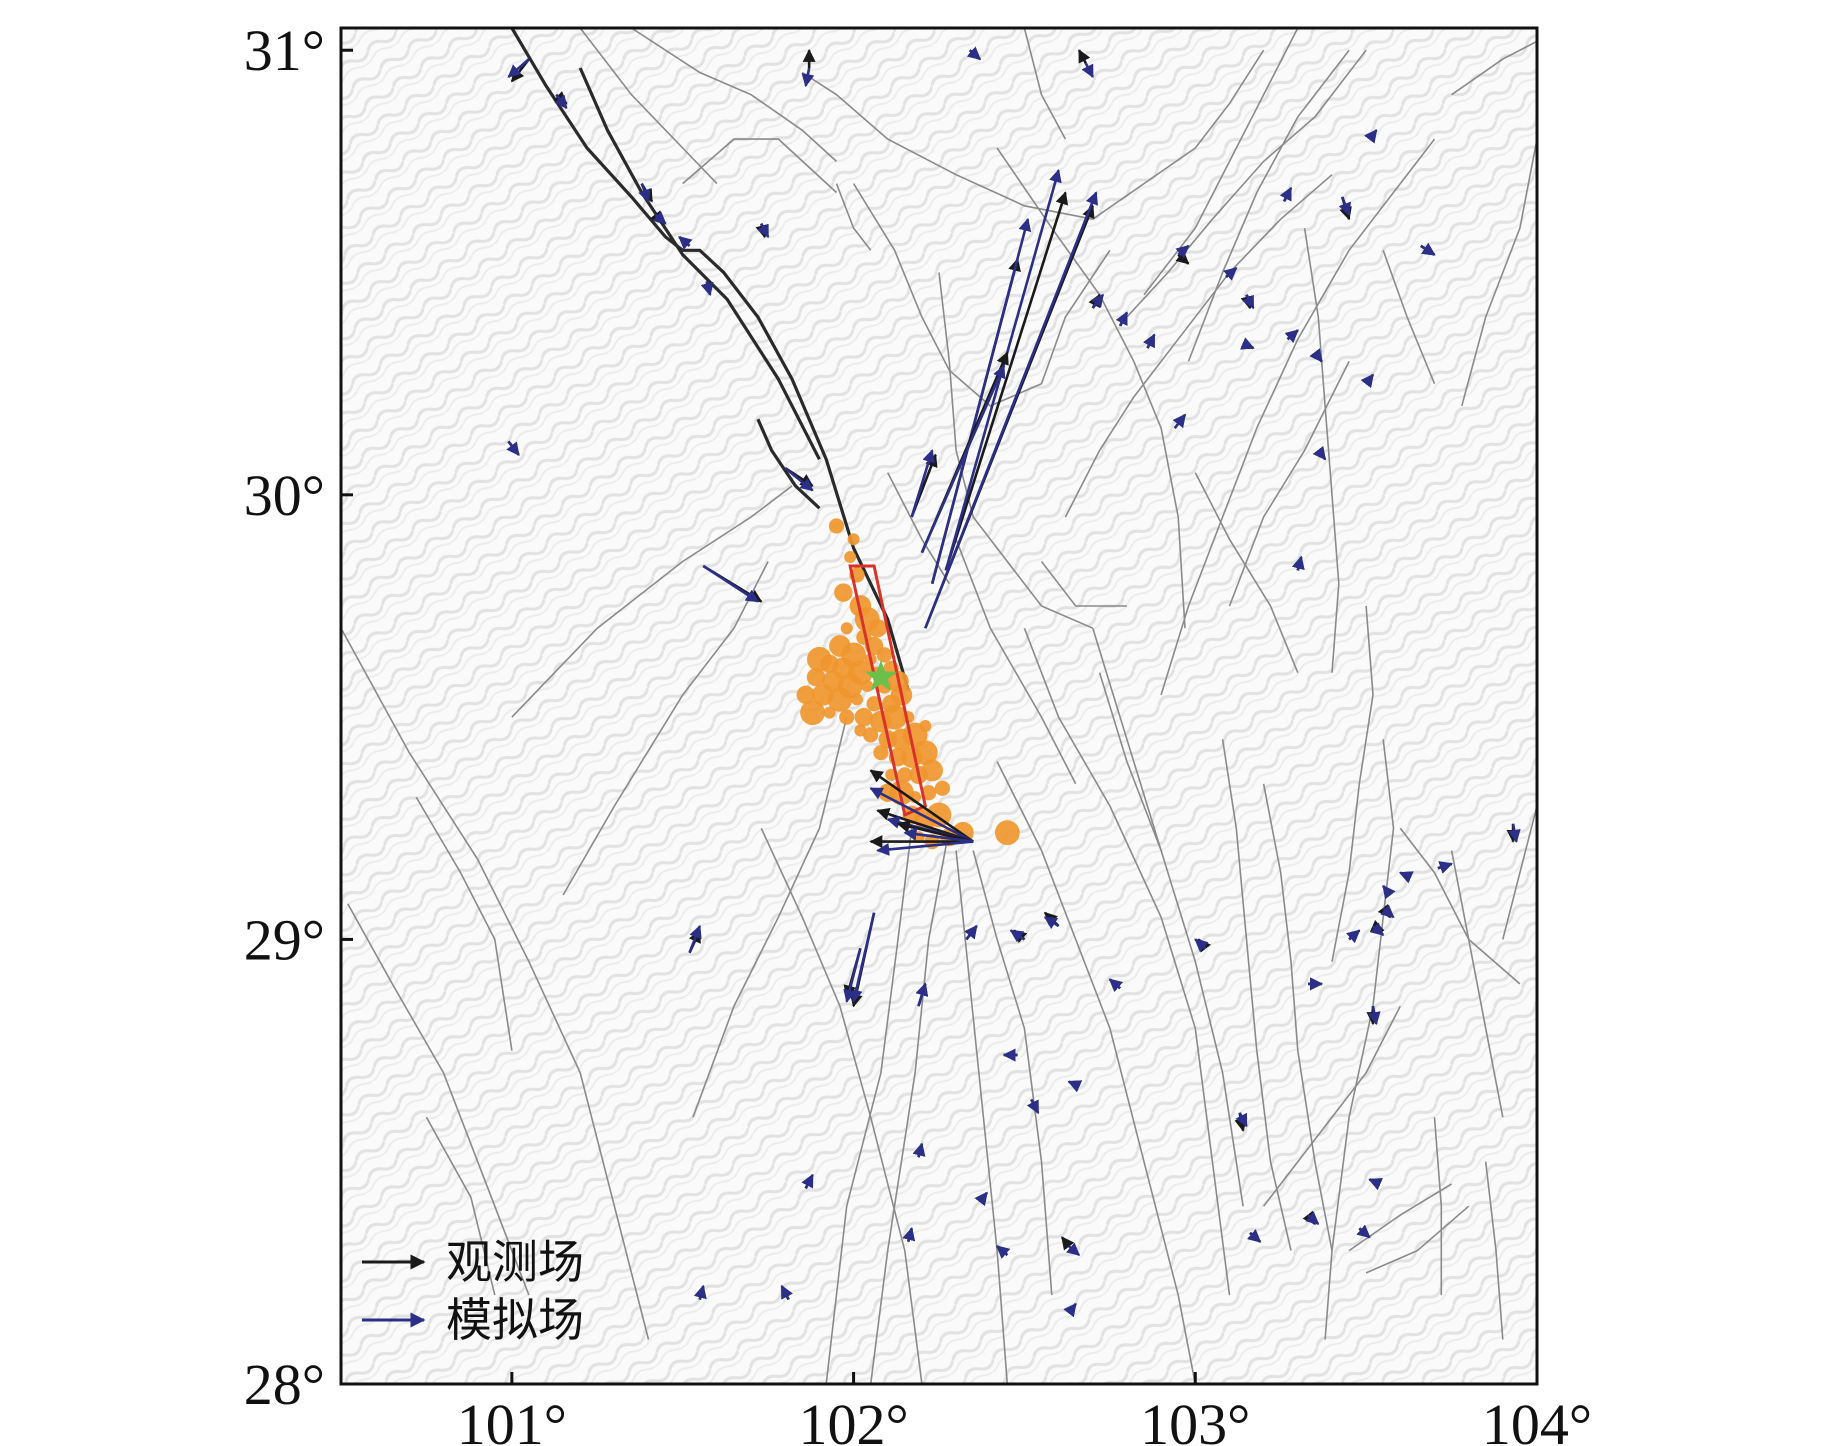 Image resolution: width=1843 pixels, height=1446 pixels. Describe the element at coordinates (284, 50) in the screenshot. I see `y-tick-label: 31°` at that location.